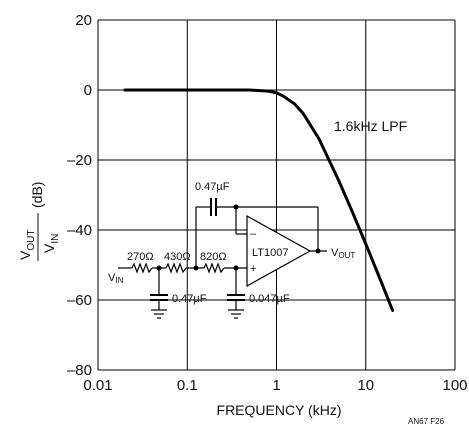 The image size is (469, 426). Describe the element at coordinates (79, 370) in the screenshot. I see `y-tick-label: –80` at that location.